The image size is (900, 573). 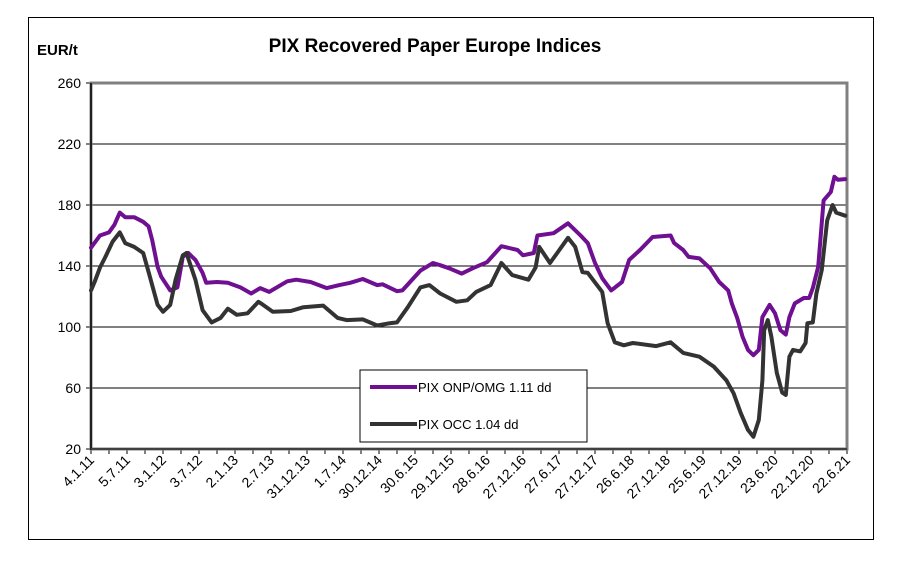 I want to click on legend: PIX ONP/OMG 1.11 dd PIX OCC 1.04 dd, so click(x=473, y=406).